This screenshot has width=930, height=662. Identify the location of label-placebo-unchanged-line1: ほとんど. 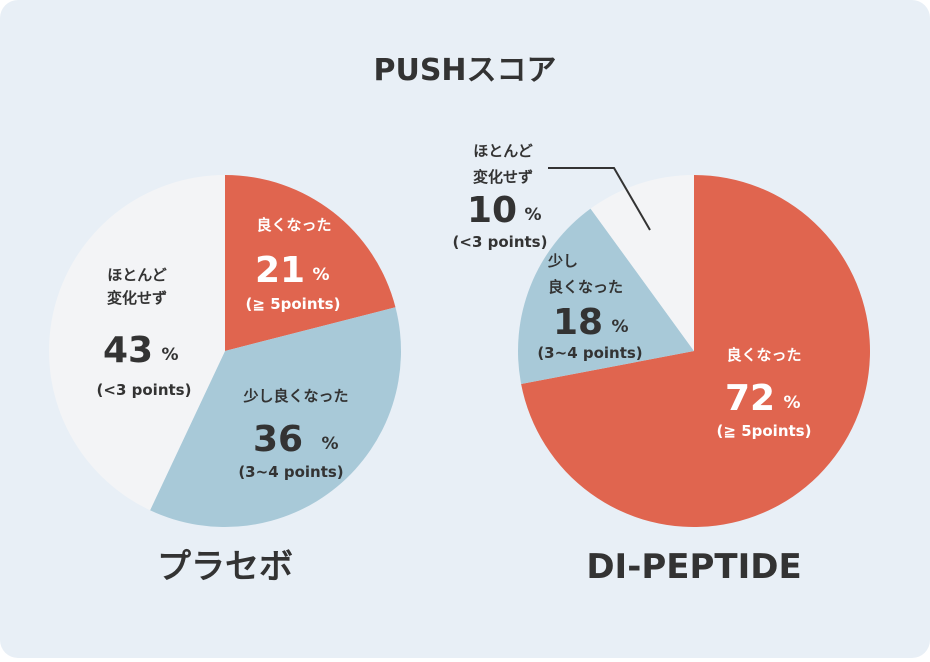
(137, 275).